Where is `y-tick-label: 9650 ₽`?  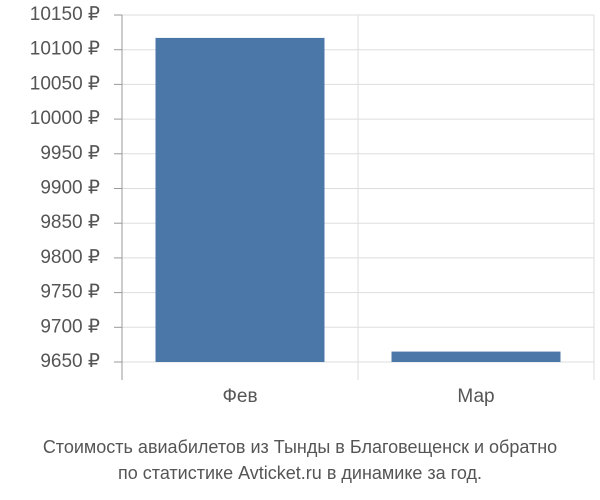
y-tick-label: 9650 ₽ is located at coordinates (70, 361).